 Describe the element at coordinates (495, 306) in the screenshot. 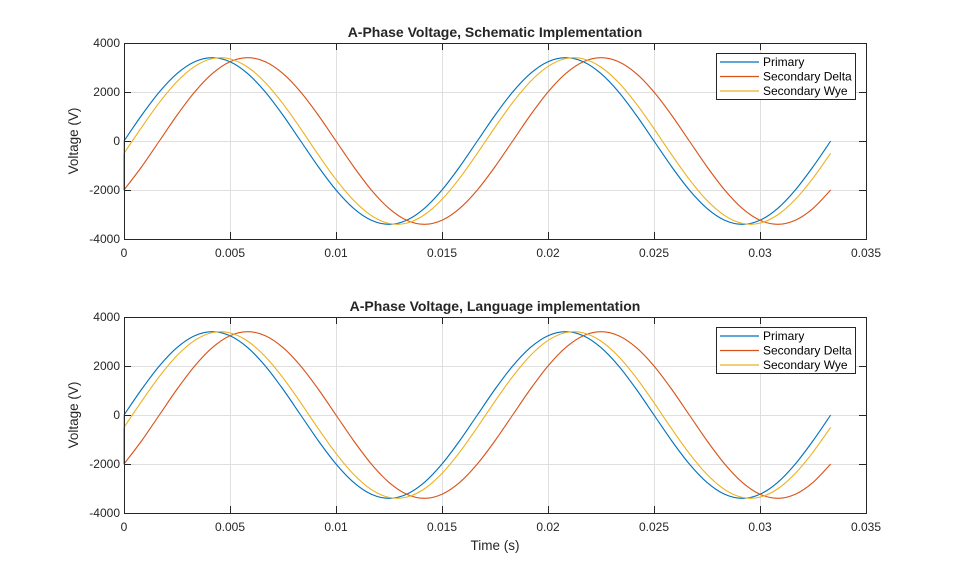

I see `chart-title: A-Phase Voltage, Language implementation` at that location.